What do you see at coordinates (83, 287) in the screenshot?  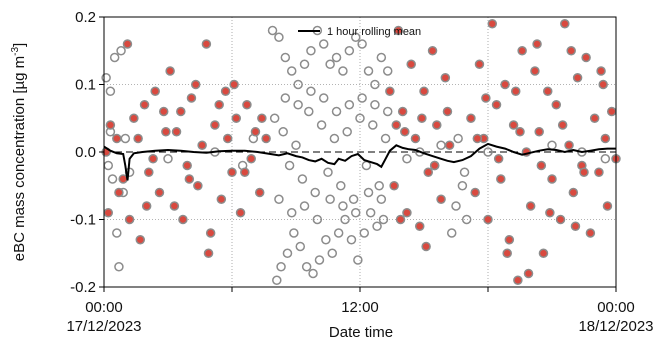 I see `y-tick-label: -0.2` at bounding box center [83, 287].